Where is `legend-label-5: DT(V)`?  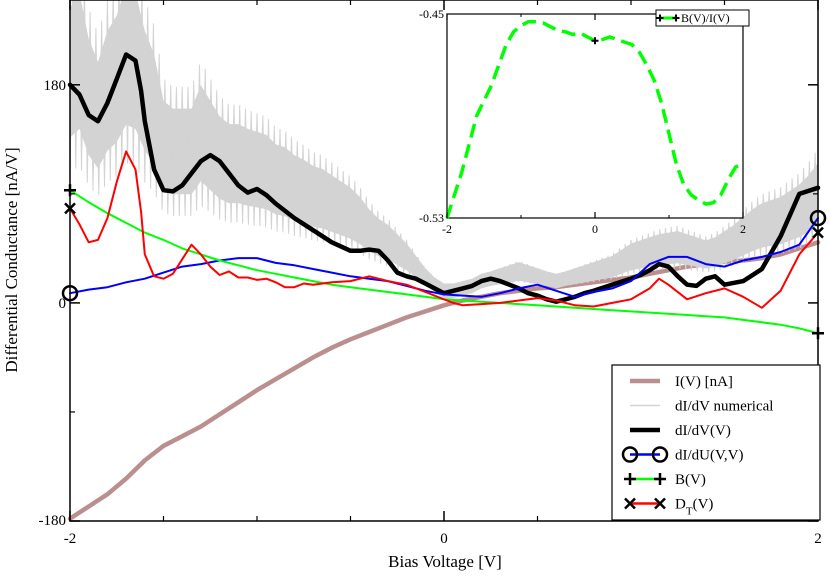 legend-label-5: DT(V) is located at coordinates (694, 507).